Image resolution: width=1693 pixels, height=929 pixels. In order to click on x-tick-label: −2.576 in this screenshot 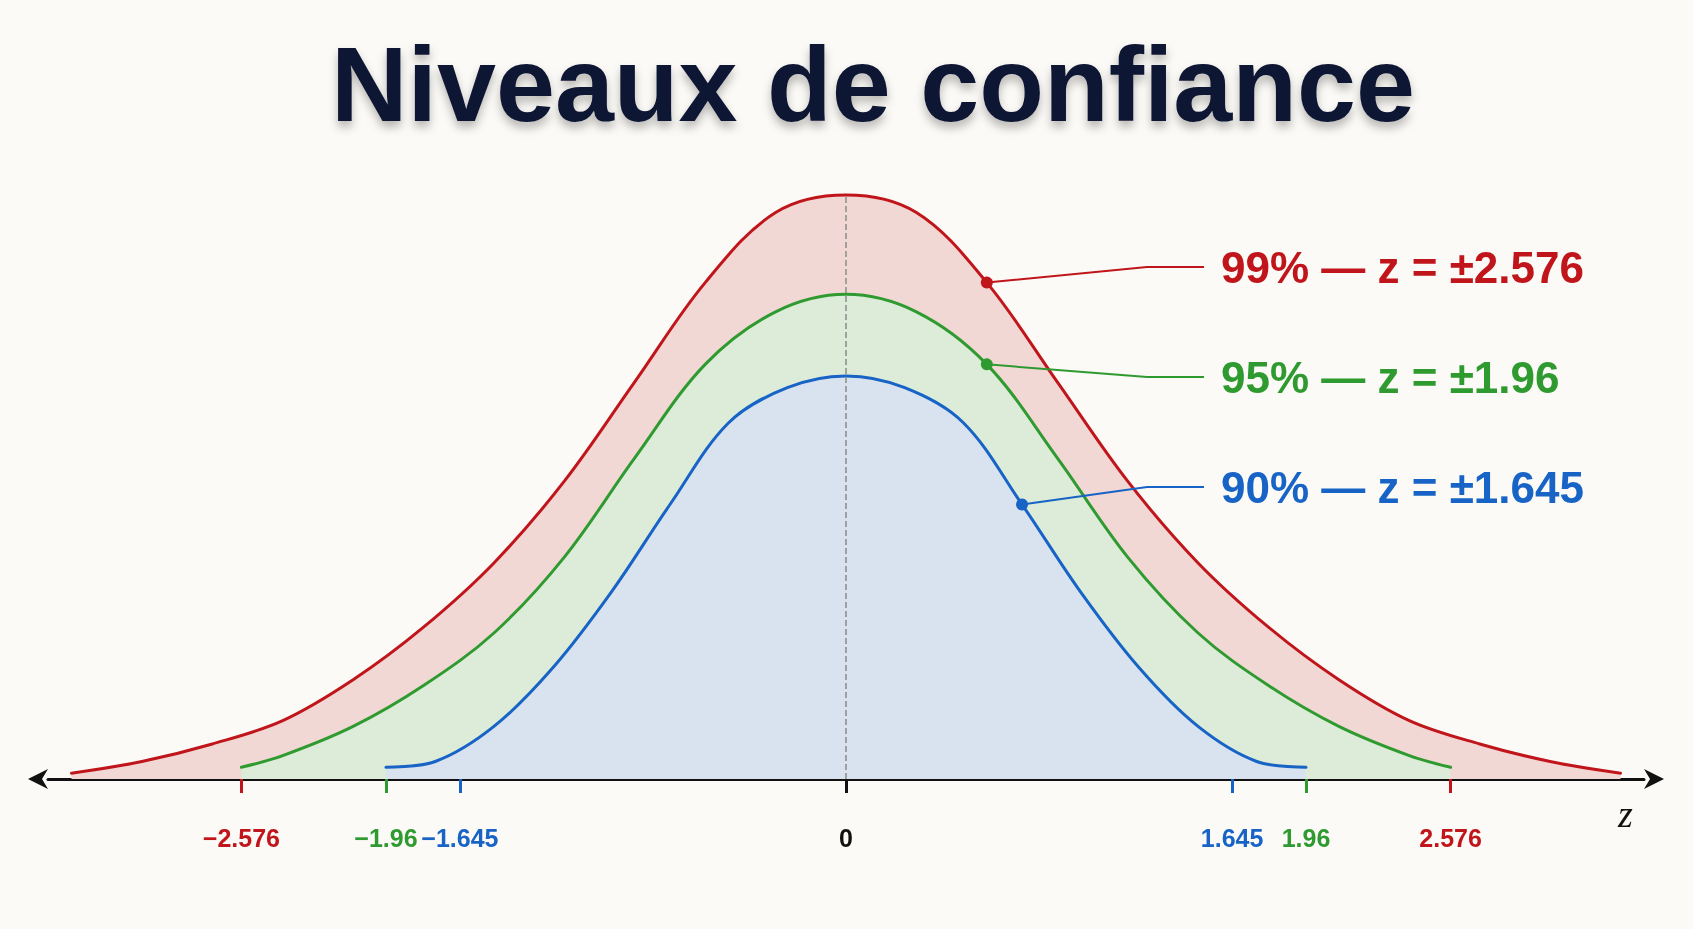, I will do `click(241, 837)`.